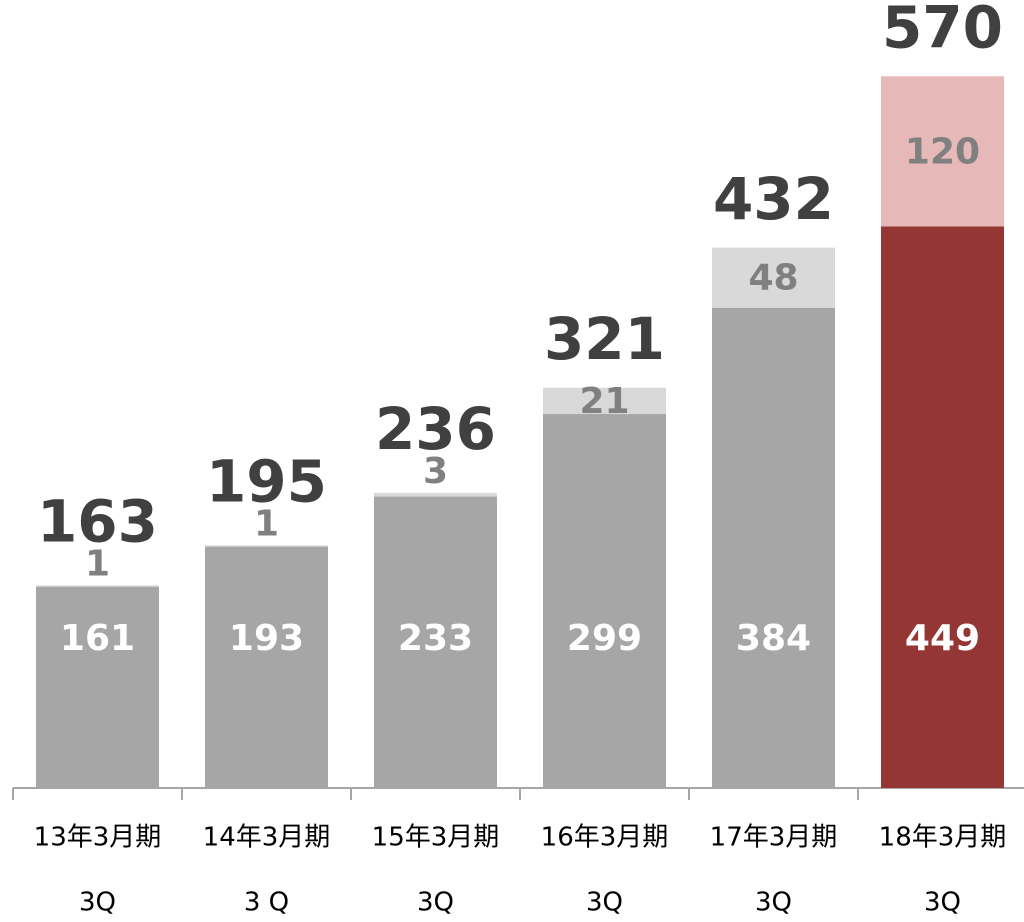 The image size is (1024, 922). I want to click on value-label: 3, so click(435, 471).